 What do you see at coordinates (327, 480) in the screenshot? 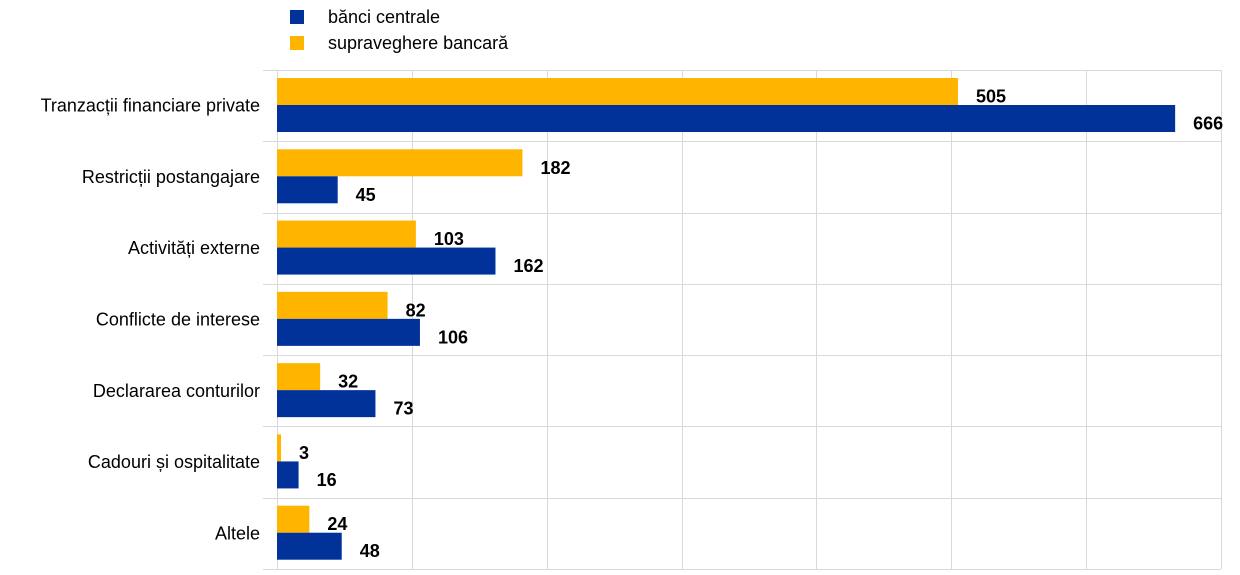
I see `data-label: 16` at bounding box center [327, 480].